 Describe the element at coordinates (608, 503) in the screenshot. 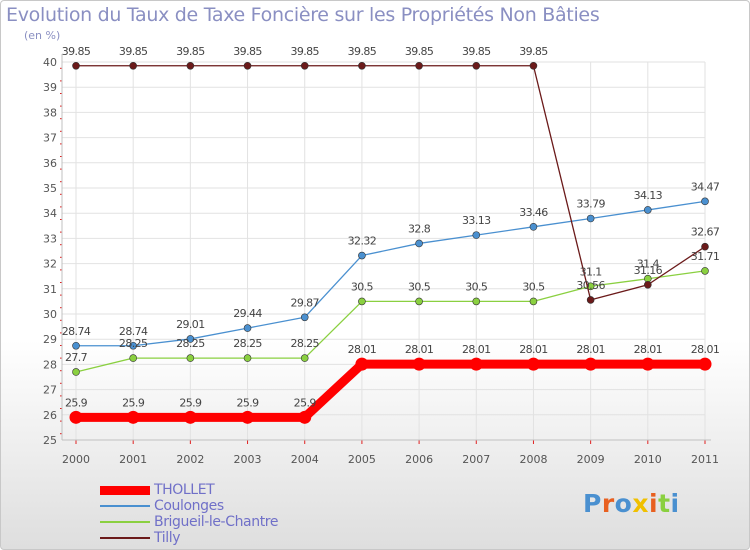

I see `logo-letter: r` at that location.